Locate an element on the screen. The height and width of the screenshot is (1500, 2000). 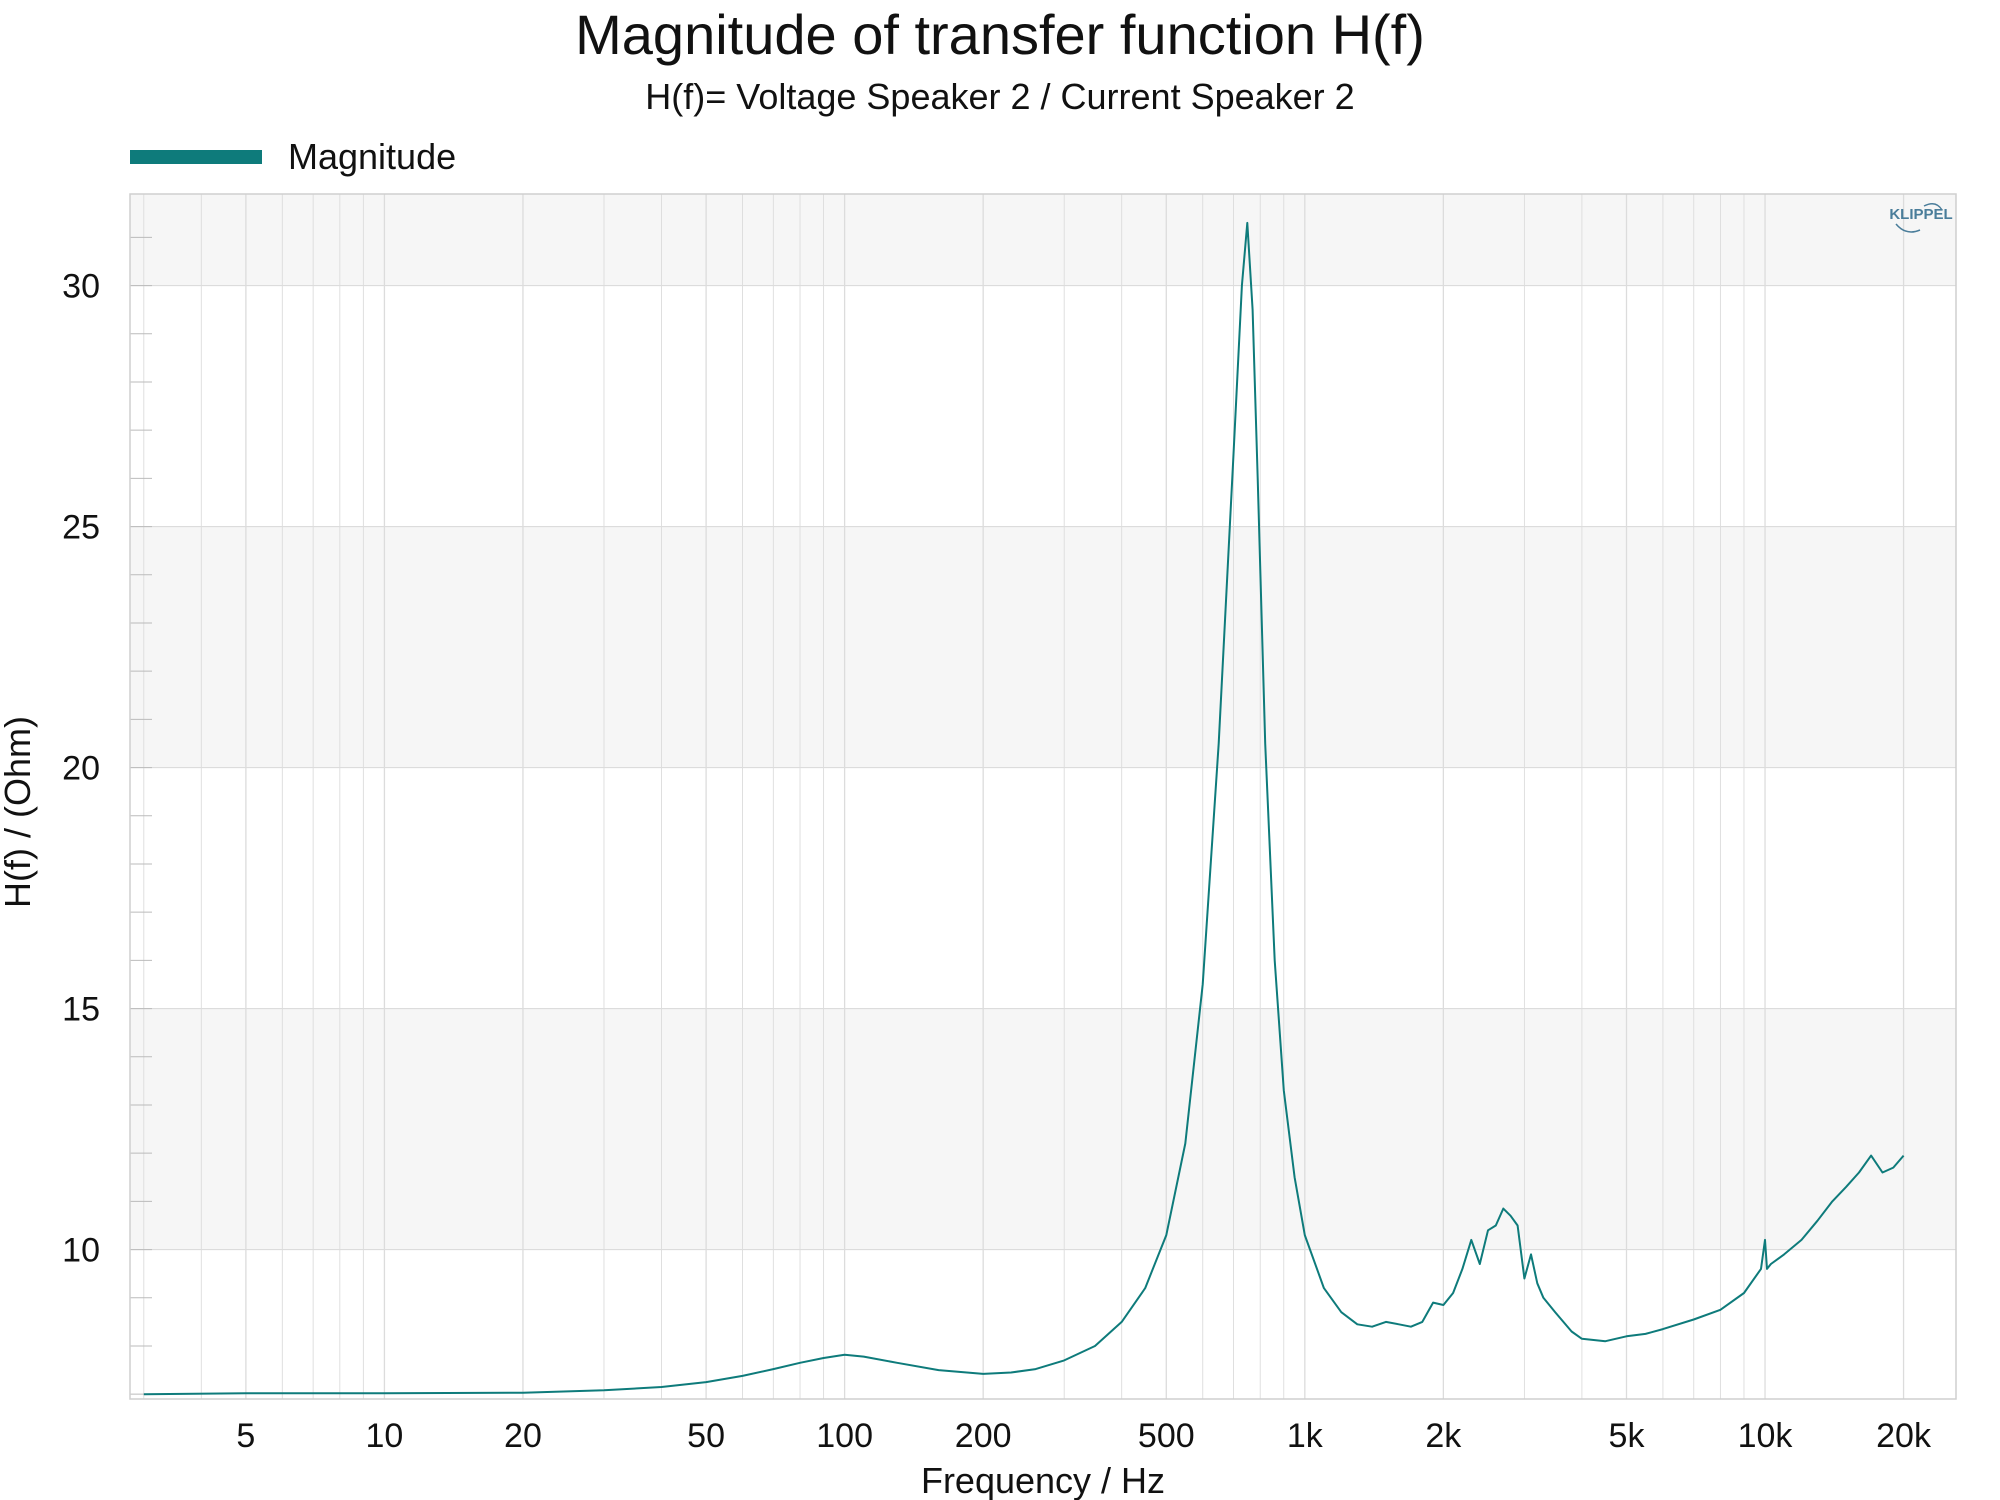
klippel-logo: KLIPPEL is located at coordinates (1921, 218).